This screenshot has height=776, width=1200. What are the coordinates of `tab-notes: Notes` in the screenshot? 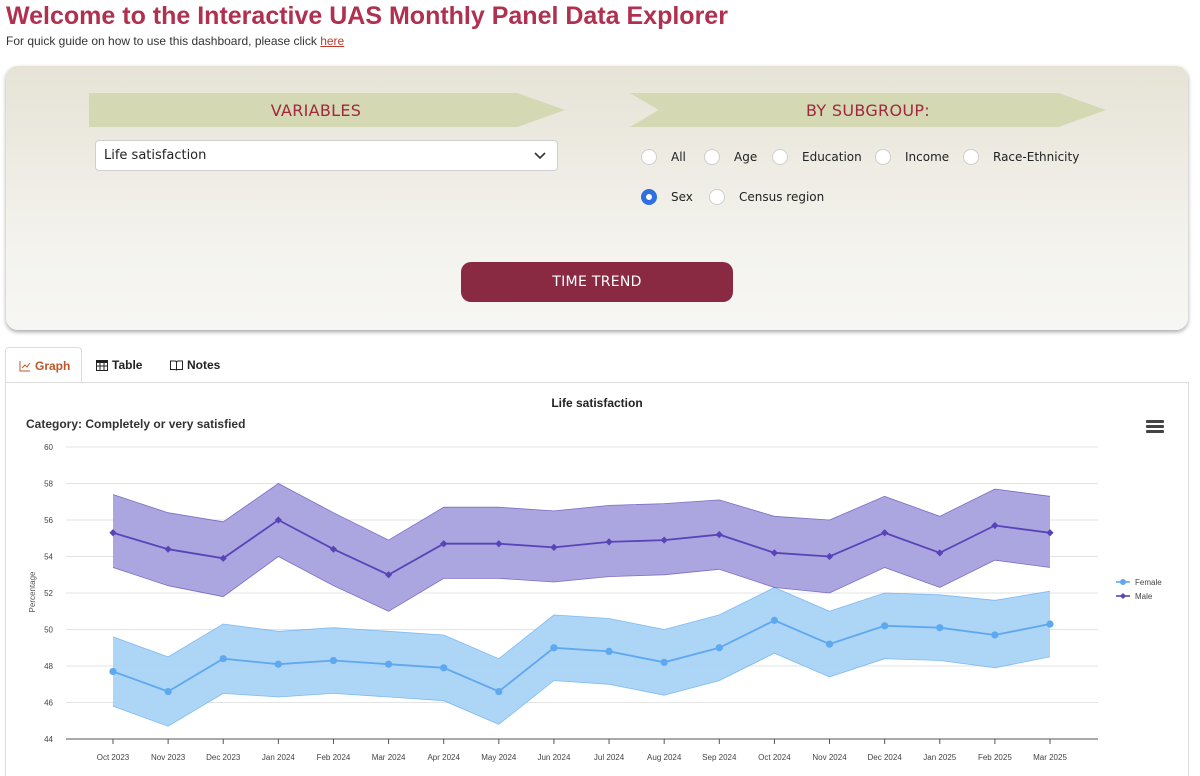 It's located at (195, 365).